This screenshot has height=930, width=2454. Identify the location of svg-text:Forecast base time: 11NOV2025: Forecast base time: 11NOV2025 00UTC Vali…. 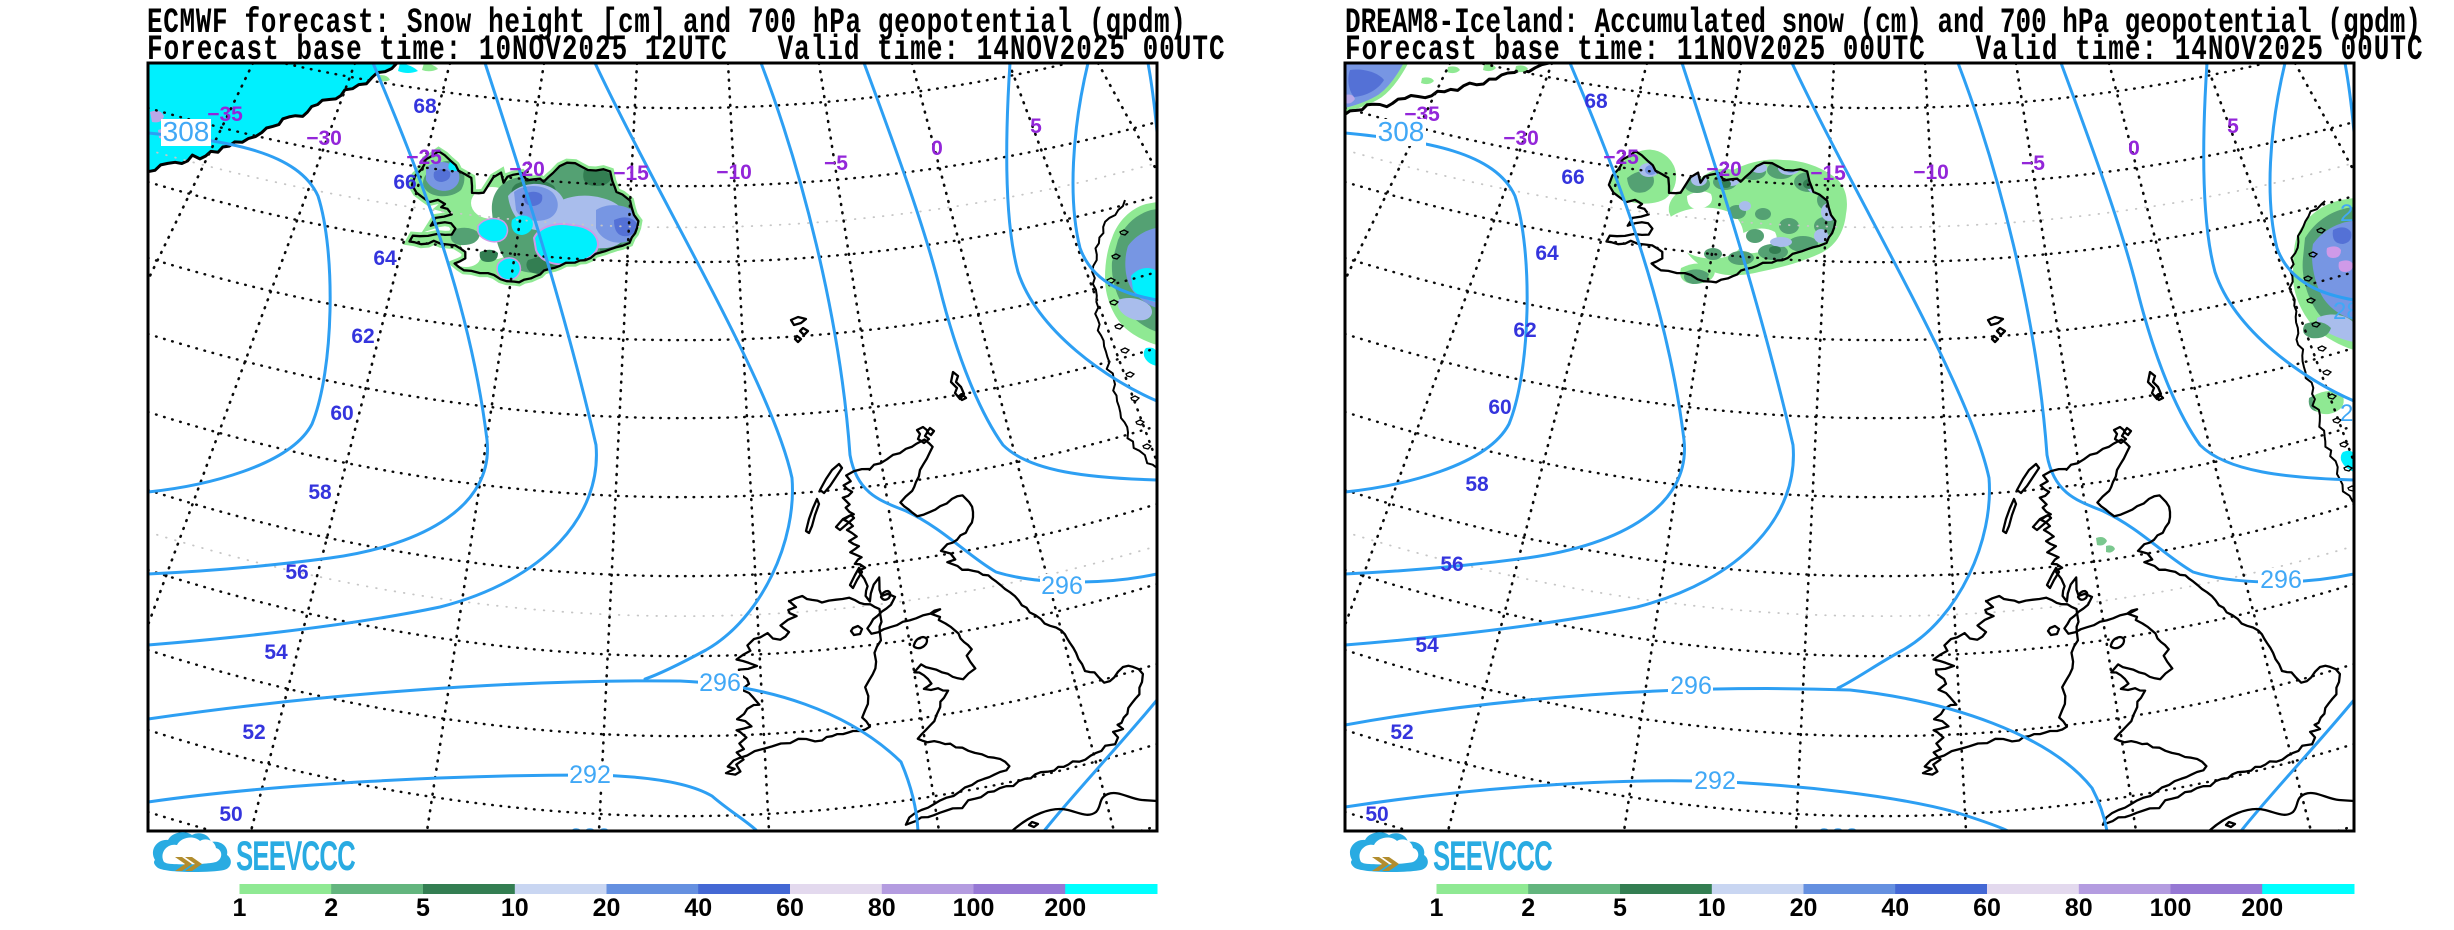
(1884, 51).